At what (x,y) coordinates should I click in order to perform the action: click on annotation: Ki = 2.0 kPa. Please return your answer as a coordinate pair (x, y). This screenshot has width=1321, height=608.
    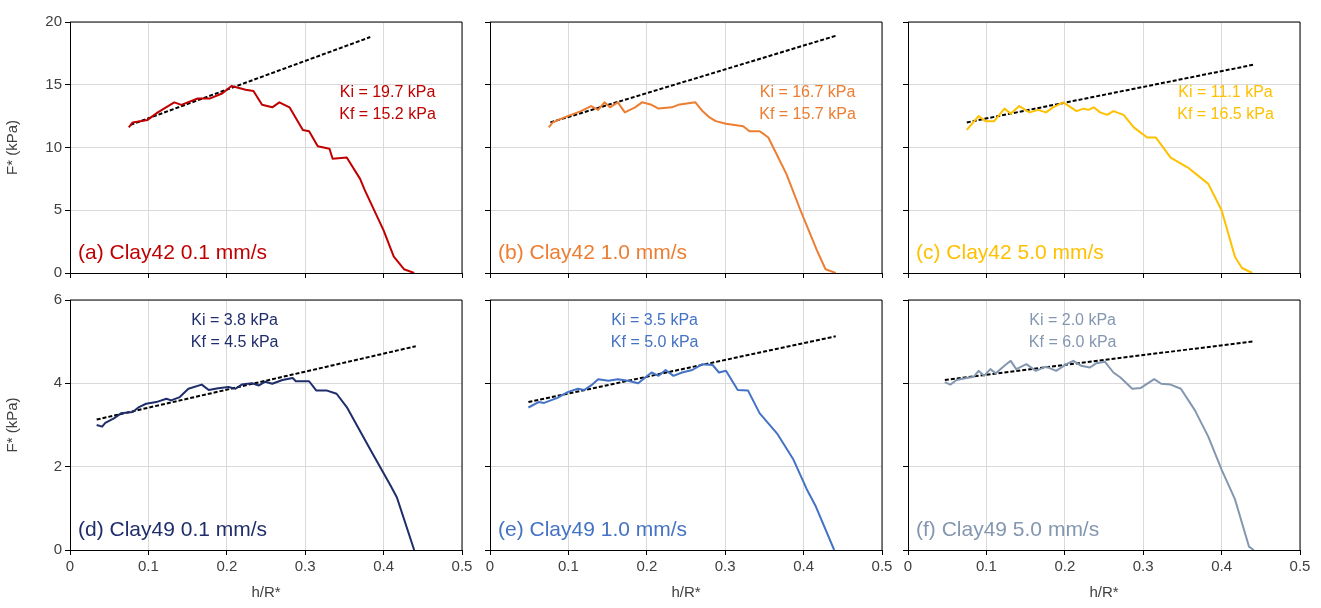
    Looking at the image, I should click on (1073, 319).